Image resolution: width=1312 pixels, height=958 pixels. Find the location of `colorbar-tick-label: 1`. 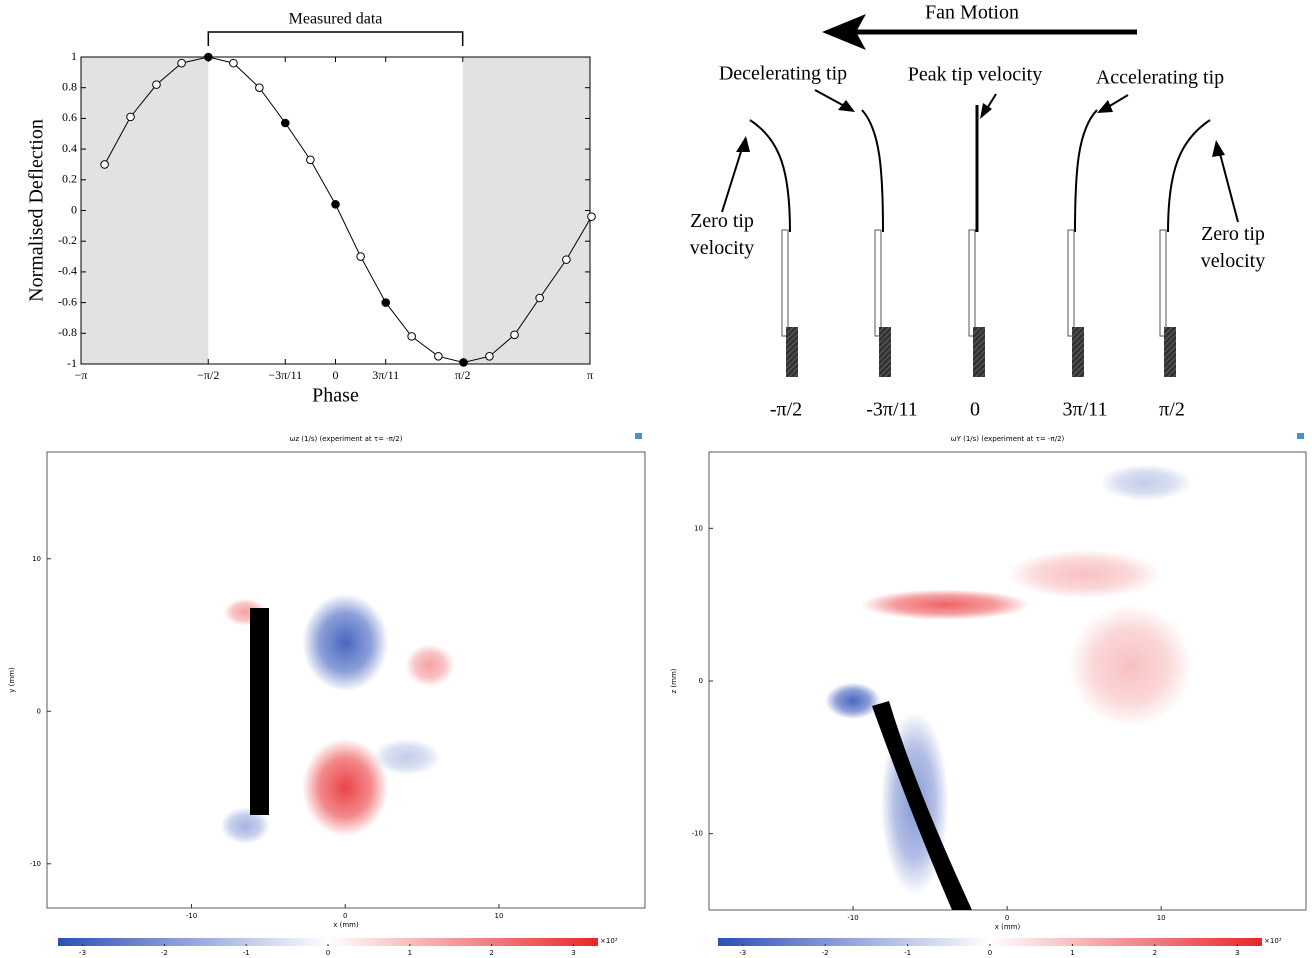

colorbar-tick-label: 1 is located at coordinates (1072, 953).